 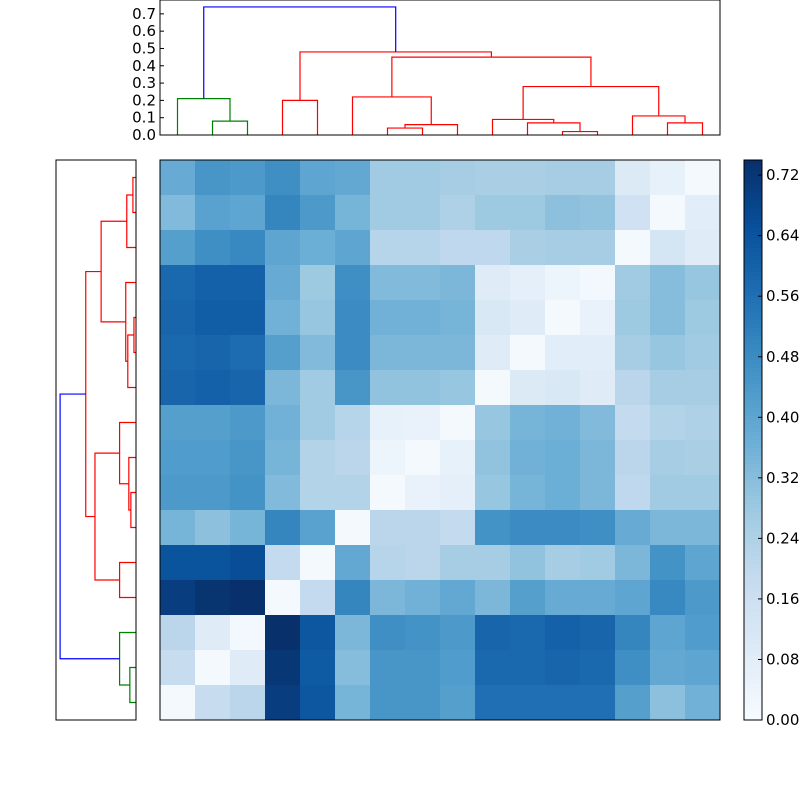 I want to click on left-dendrogram-link, so click(x=132, y=483).